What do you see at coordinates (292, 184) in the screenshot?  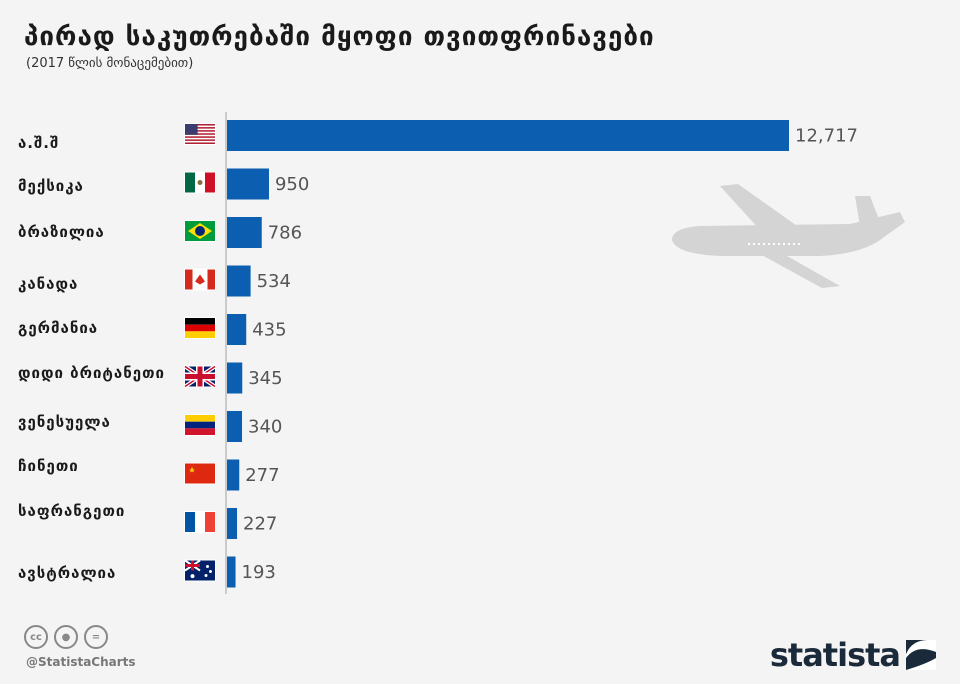 I see `value-label: 950` at bounding box center [292, 184].